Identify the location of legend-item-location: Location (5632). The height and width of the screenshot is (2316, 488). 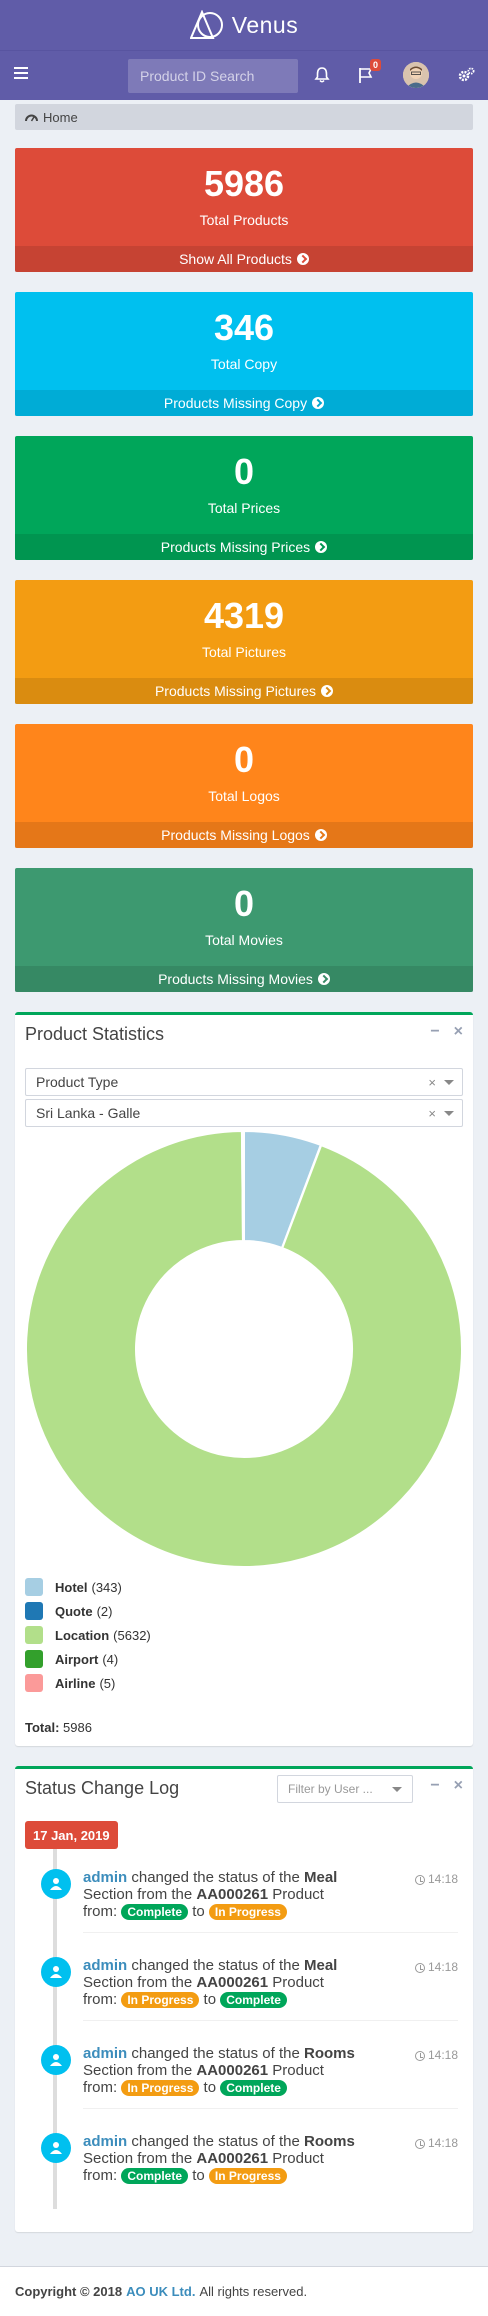
(88, 1635).